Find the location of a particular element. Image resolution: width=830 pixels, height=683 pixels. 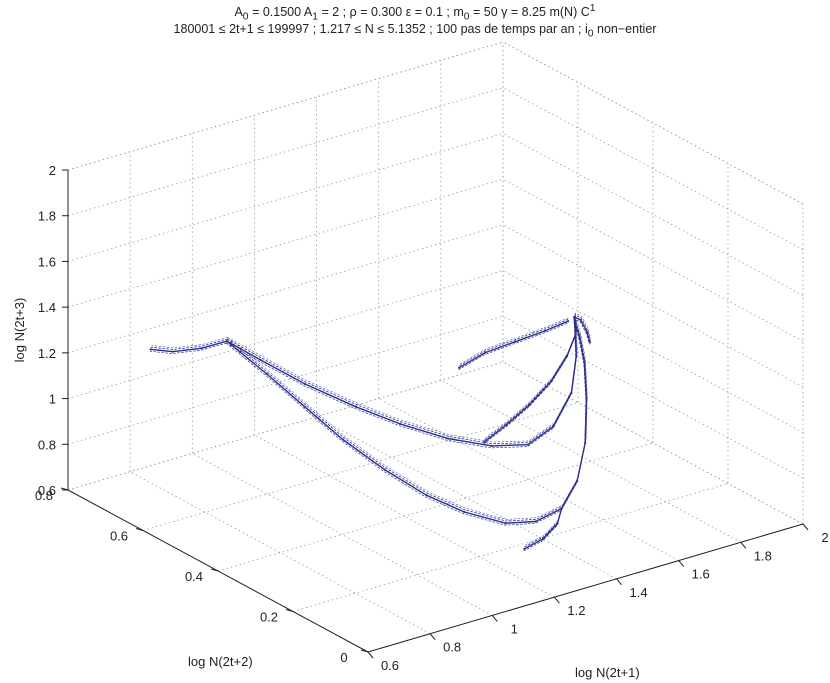

z-tick-label: 2 is located at coordinates (52, 170).